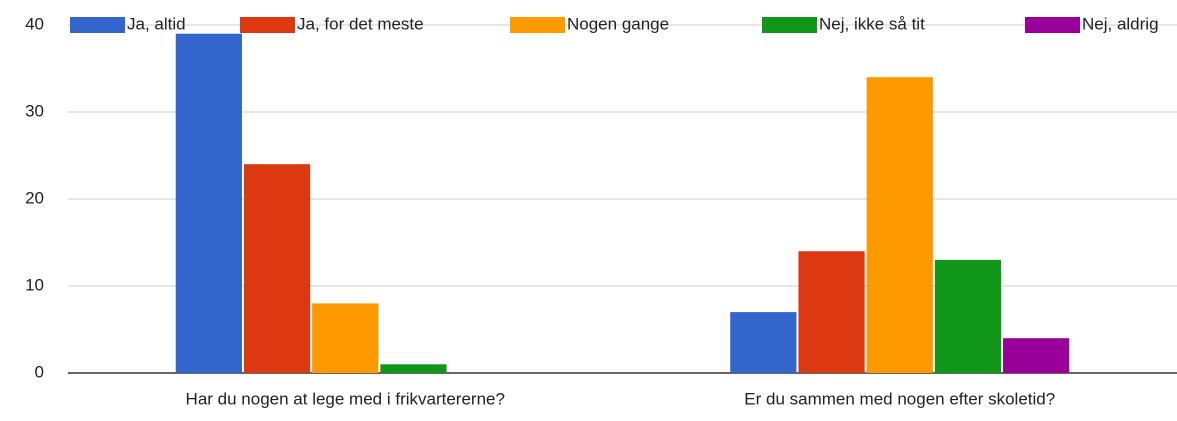  What do you see at coordinates (34, 284) in the screenshot?
I see `y-tick-label: 10` at bounding box center [34, 284].